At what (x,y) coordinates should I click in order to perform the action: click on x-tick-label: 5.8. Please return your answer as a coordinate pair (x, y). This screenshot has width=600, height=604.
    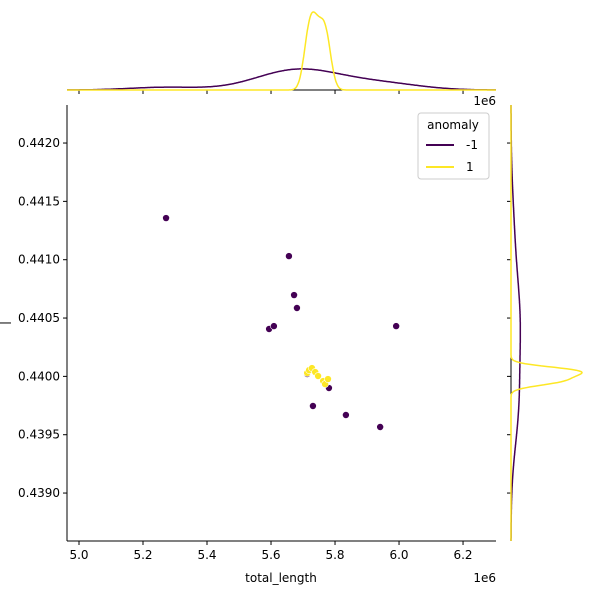
    Looking at the image, I should click on (334, 555).